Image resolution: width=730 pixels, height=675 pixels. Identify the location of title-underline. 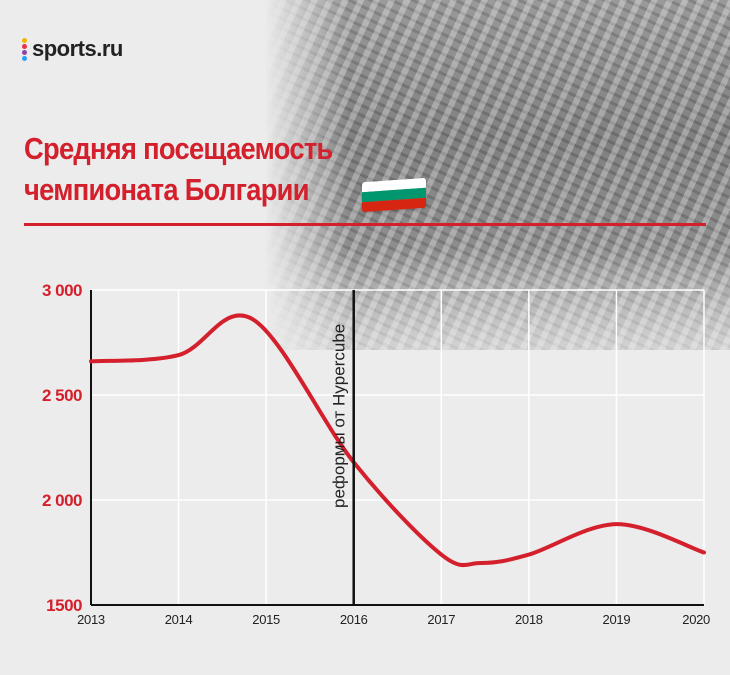
(365, 224).